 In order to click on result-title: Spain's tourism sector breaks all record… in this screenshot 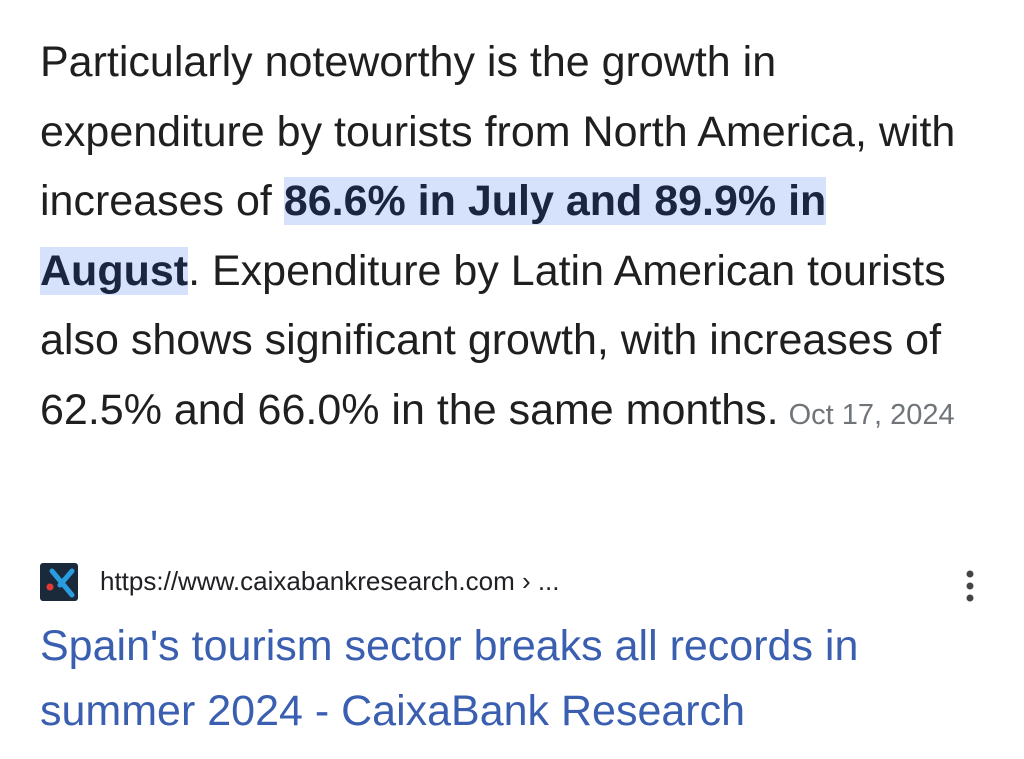, I will do `click(449, 678)`.